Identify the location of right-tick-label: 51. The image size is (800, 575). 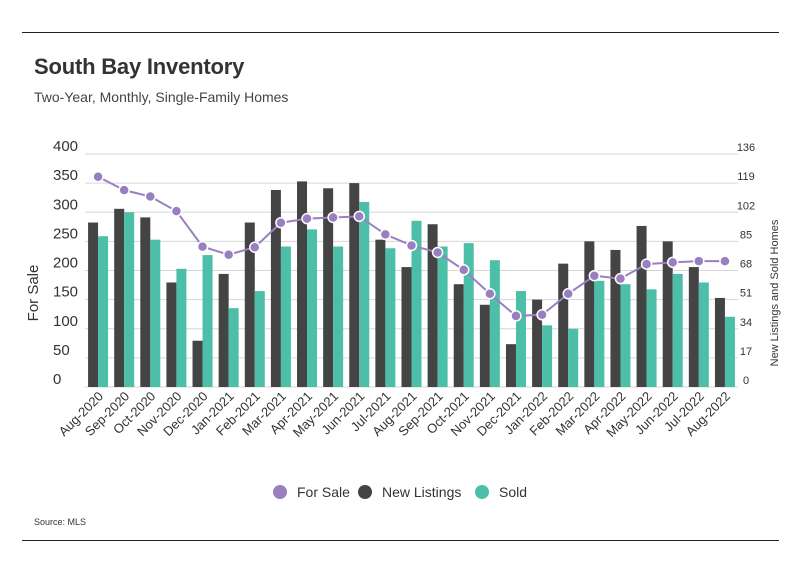
(746, 294).